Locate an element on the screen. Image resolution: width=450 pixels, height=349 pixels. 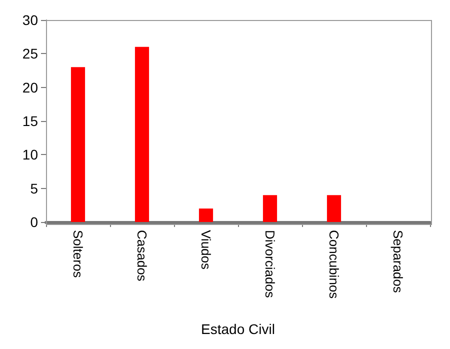
y-tick-label: 20 is located at coordinates (30, 87).